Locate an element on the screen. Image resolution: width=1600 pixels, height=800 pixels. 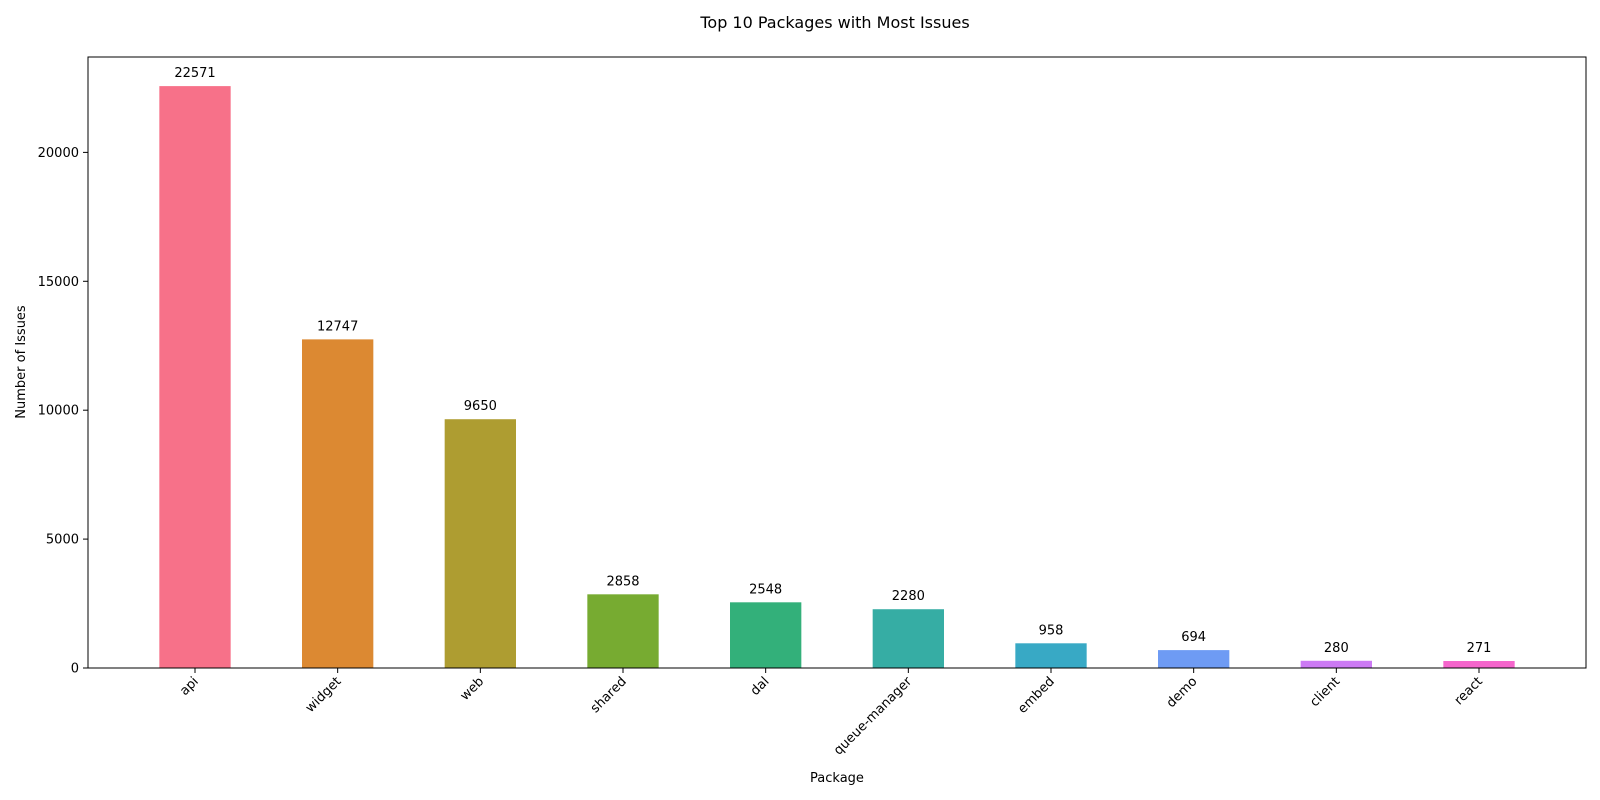
x-tick-label: widget is located at coordinates (324, 695).